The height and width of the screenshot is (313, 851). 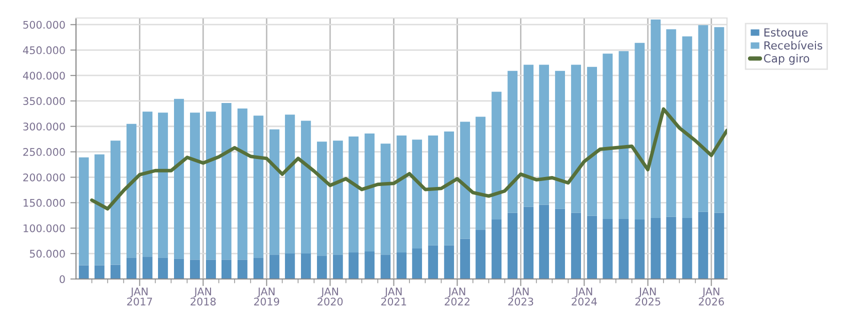 What do you see at coordinates (44, 177) in the screenshot?
I see `y-tick-label: 200.000` at bounding box center [44, 177].